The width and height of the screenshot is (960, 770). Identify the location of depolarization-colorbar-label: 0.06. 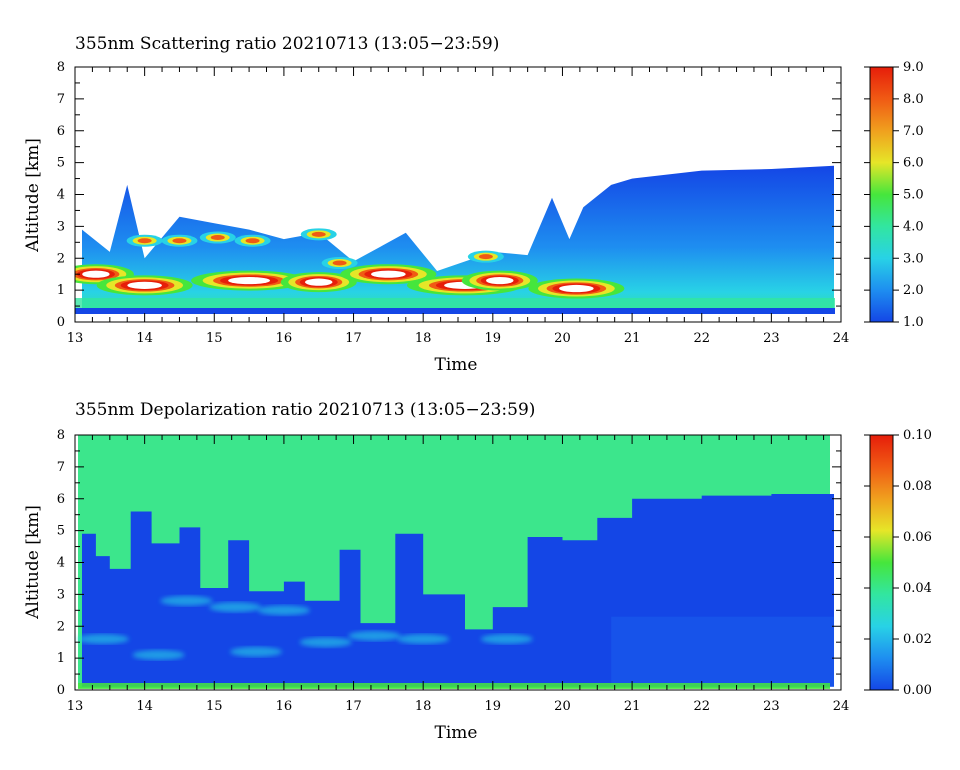
(917, 537).